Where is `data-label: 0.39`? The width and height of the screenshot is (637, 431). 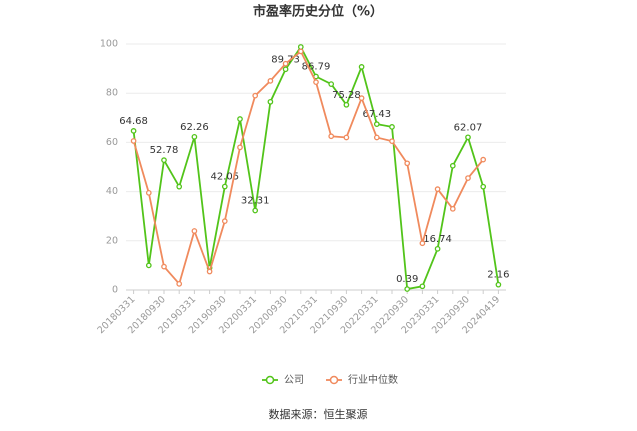
data-label: 0.39 is located at coordinates (407, 279).